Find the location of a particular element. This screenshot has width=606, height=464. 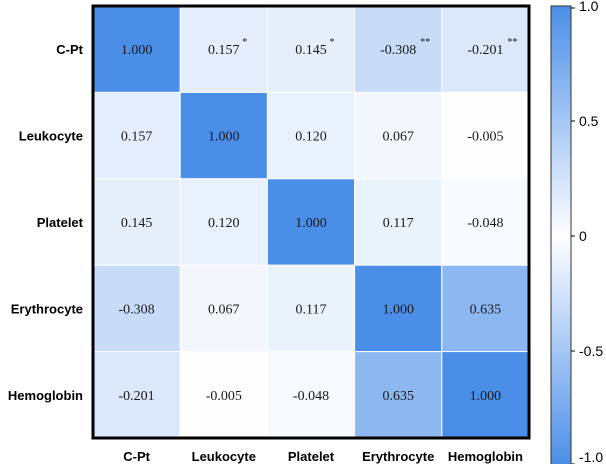

colorbar-tick-label: 1.0 is located at coordinates (589, 7).